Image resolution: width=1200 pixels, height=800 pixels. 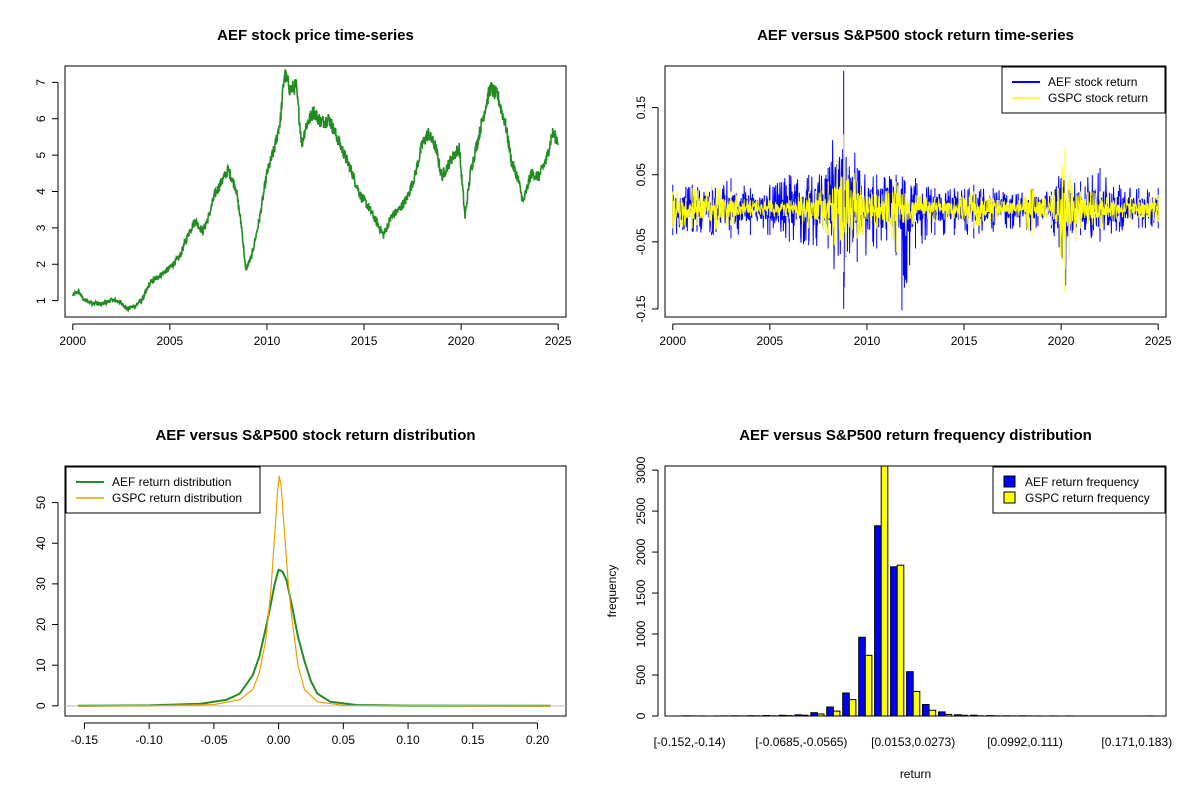 What do you see at coordinates (641, 108) in the screenshot?
I see `y-tick-label: 0.15` at bounding box center [641, 108].